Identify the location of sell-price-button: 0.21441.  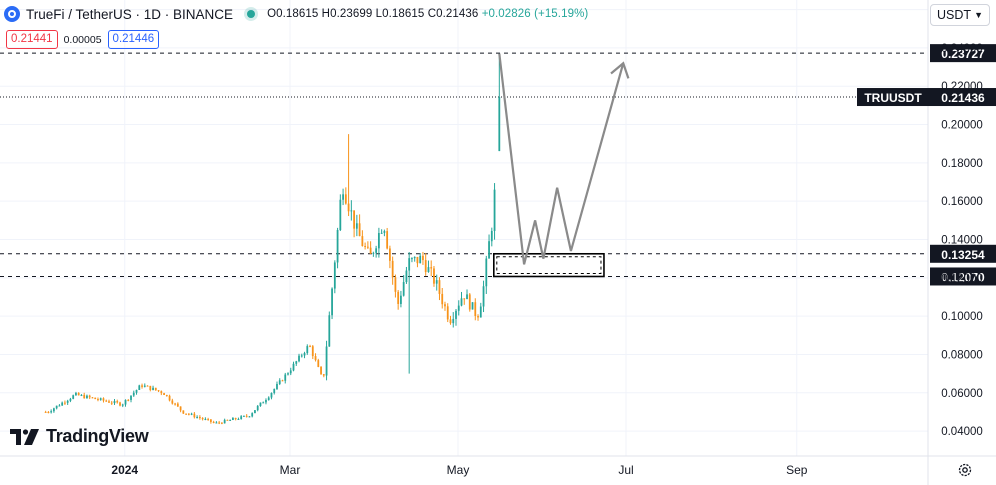
(32, 39).